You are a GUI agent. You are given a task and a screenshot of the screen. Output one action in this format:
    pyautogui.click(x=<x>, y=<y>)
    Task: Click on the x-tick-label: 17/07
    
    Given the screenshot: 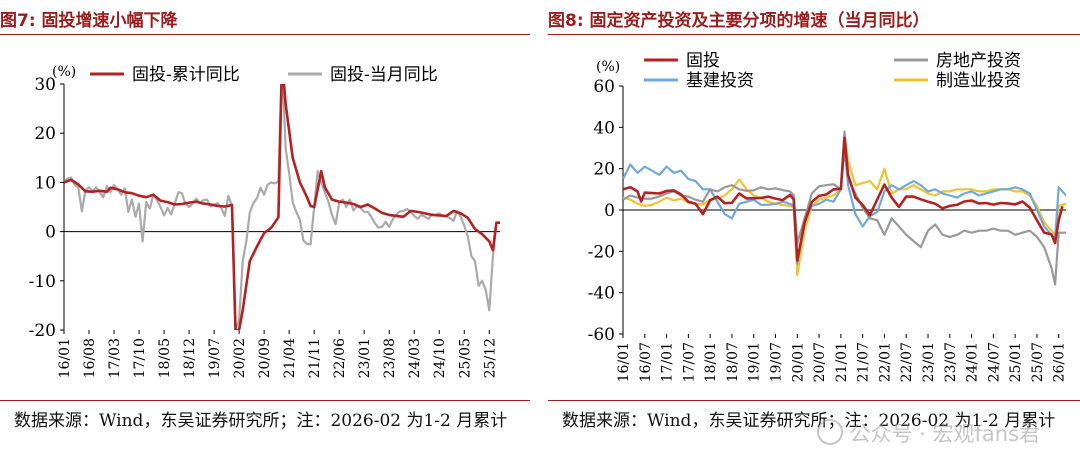 What is the action you would take?
    pyautogui.click(x=689, y=362)
    